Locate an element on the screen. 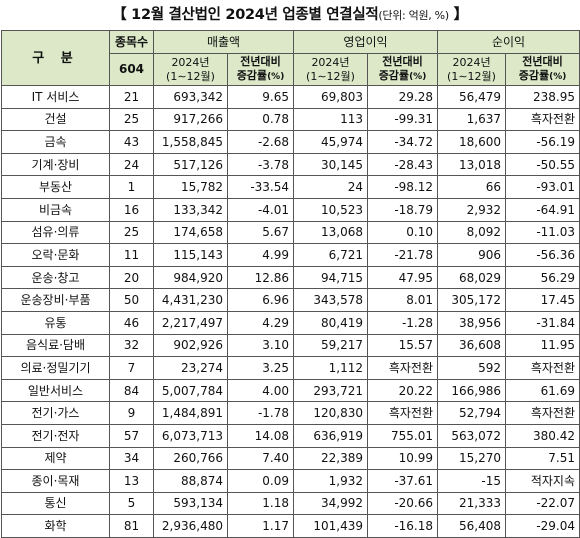 This screenshot has width=580, height=538. row-name: 전기·가스 is located at coordinates (55, 413).